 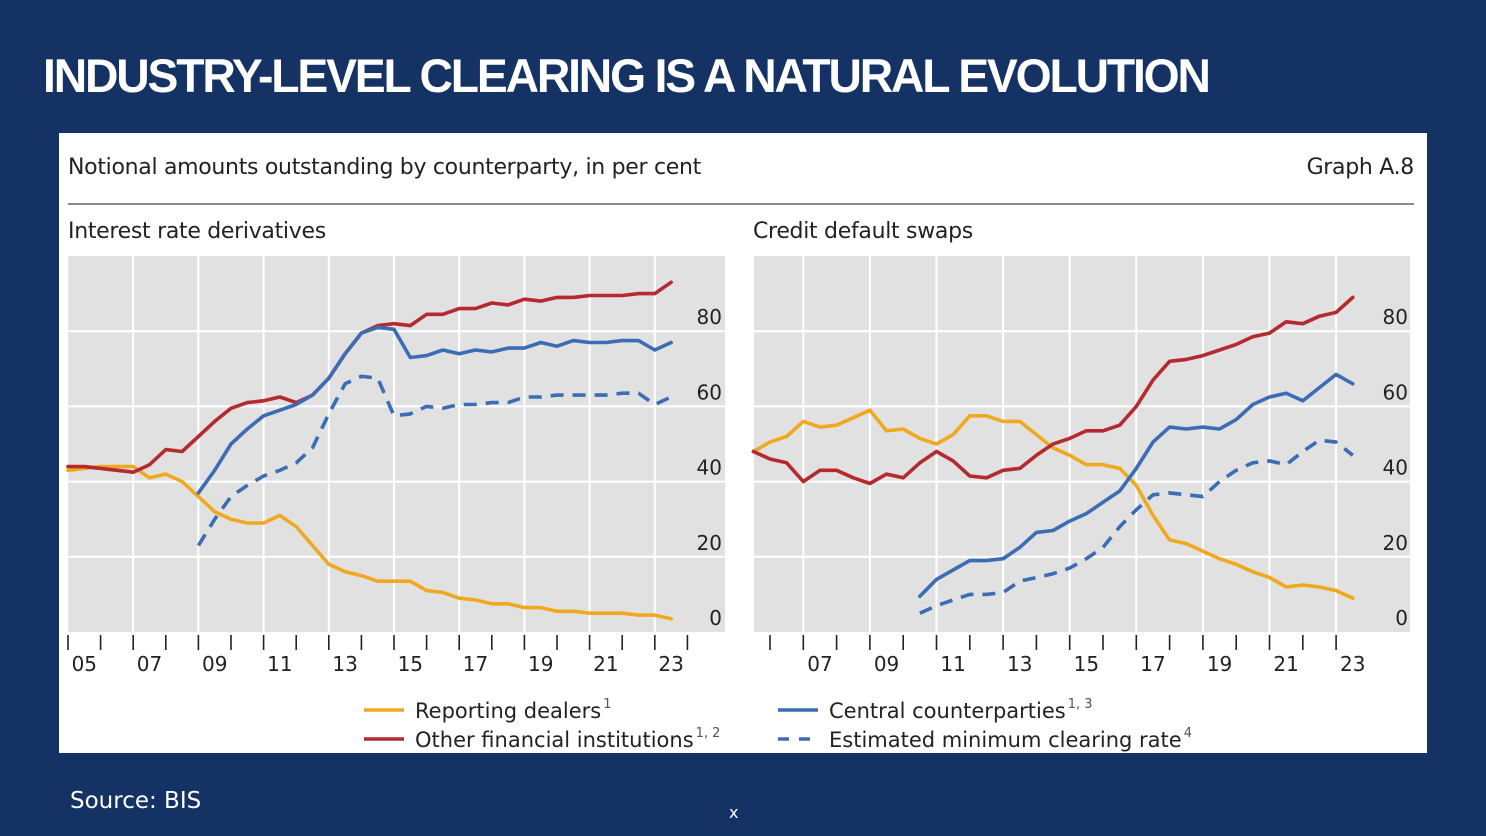 I want to click on left-chart-title: Interest rate derivatives, so click(x=197, y=231).